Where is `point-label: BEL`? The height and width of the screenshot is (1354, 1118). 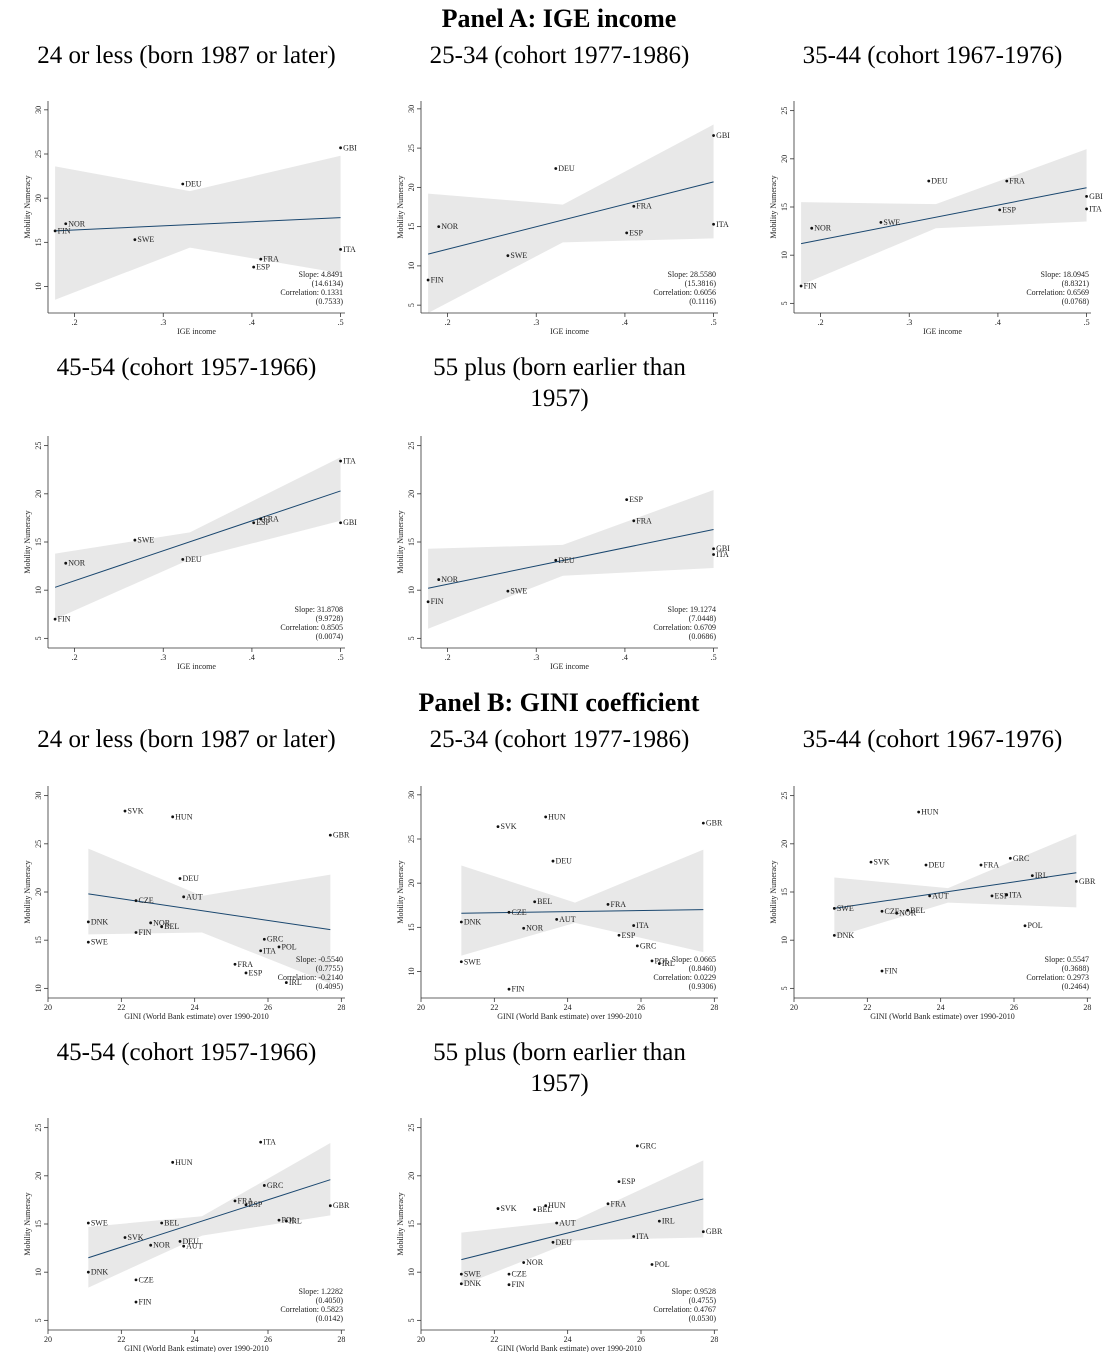
point-label: BEL is located at coordinates (917, 910).